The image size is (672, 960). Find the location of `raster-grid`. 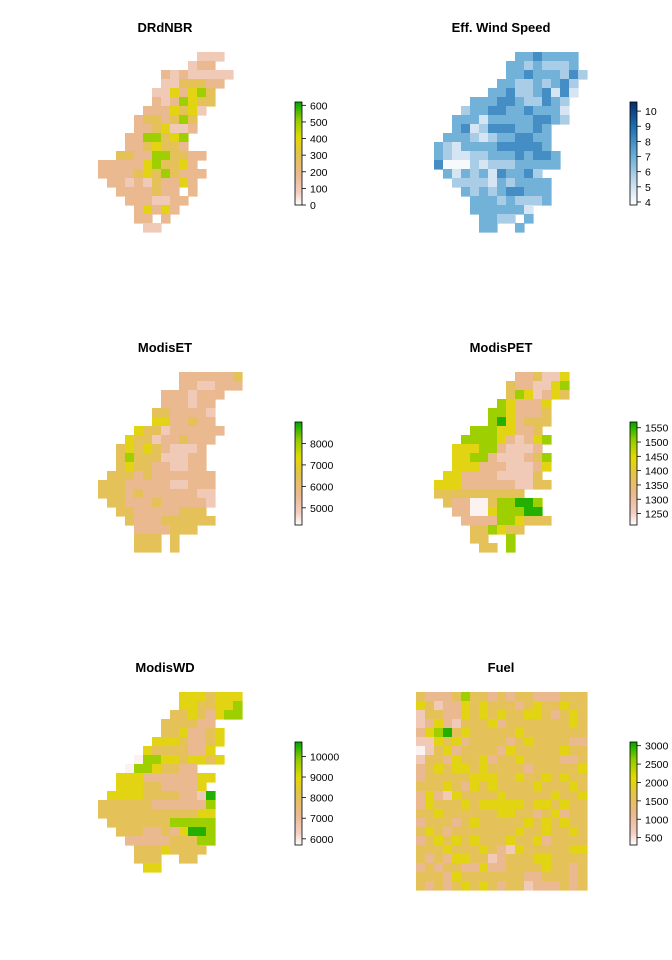

raster-grid is located at coordinates (170, 462).